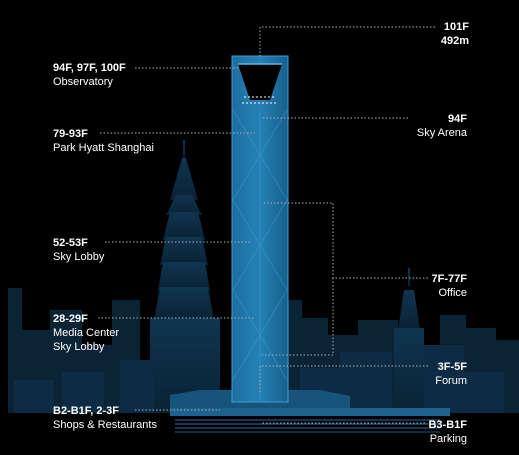 The width and height of the screenshot is (519, 455). What do you see at coordinates (451, 374) in the screenshot?
I see `label-forum: 3F-5F Forum` at bounding box center [451, 374].